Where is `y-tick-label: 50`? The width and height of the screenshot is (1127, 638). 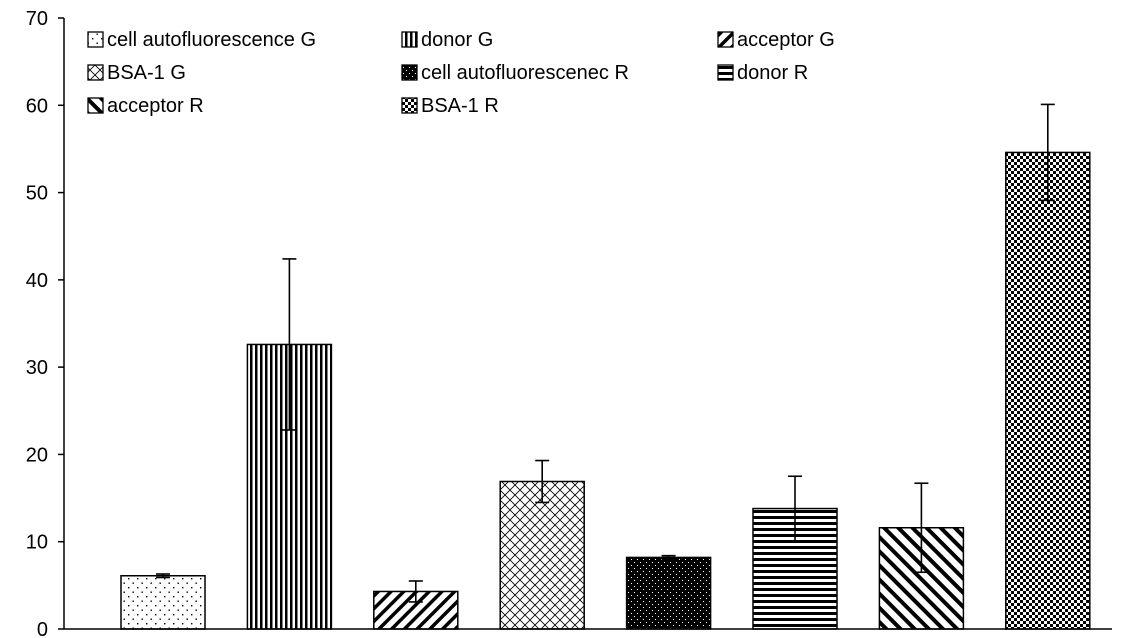
y-tick-label: 50 is located at coordinates (37, 194).